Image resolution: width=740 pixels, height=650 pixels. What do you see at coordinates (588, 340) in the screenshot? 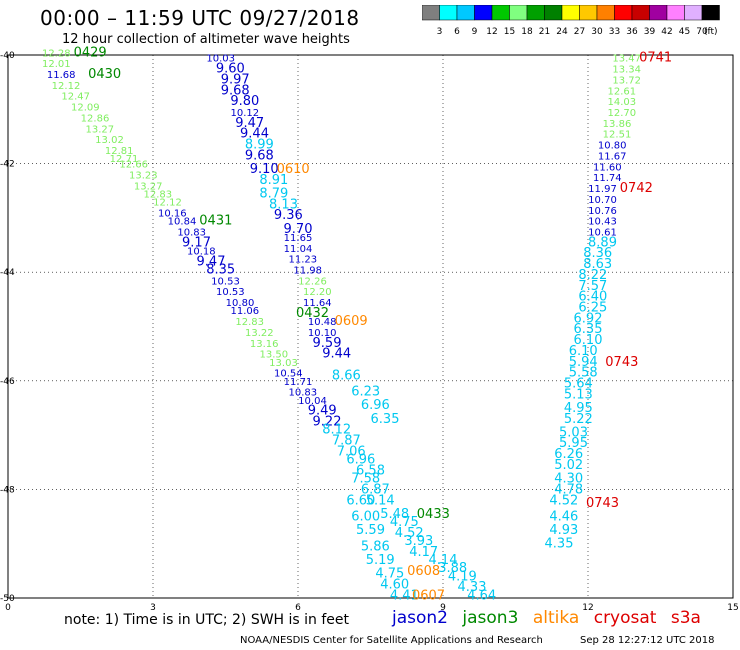
I see `pass-time-label: 6.10` at bounding box center [588, 340].